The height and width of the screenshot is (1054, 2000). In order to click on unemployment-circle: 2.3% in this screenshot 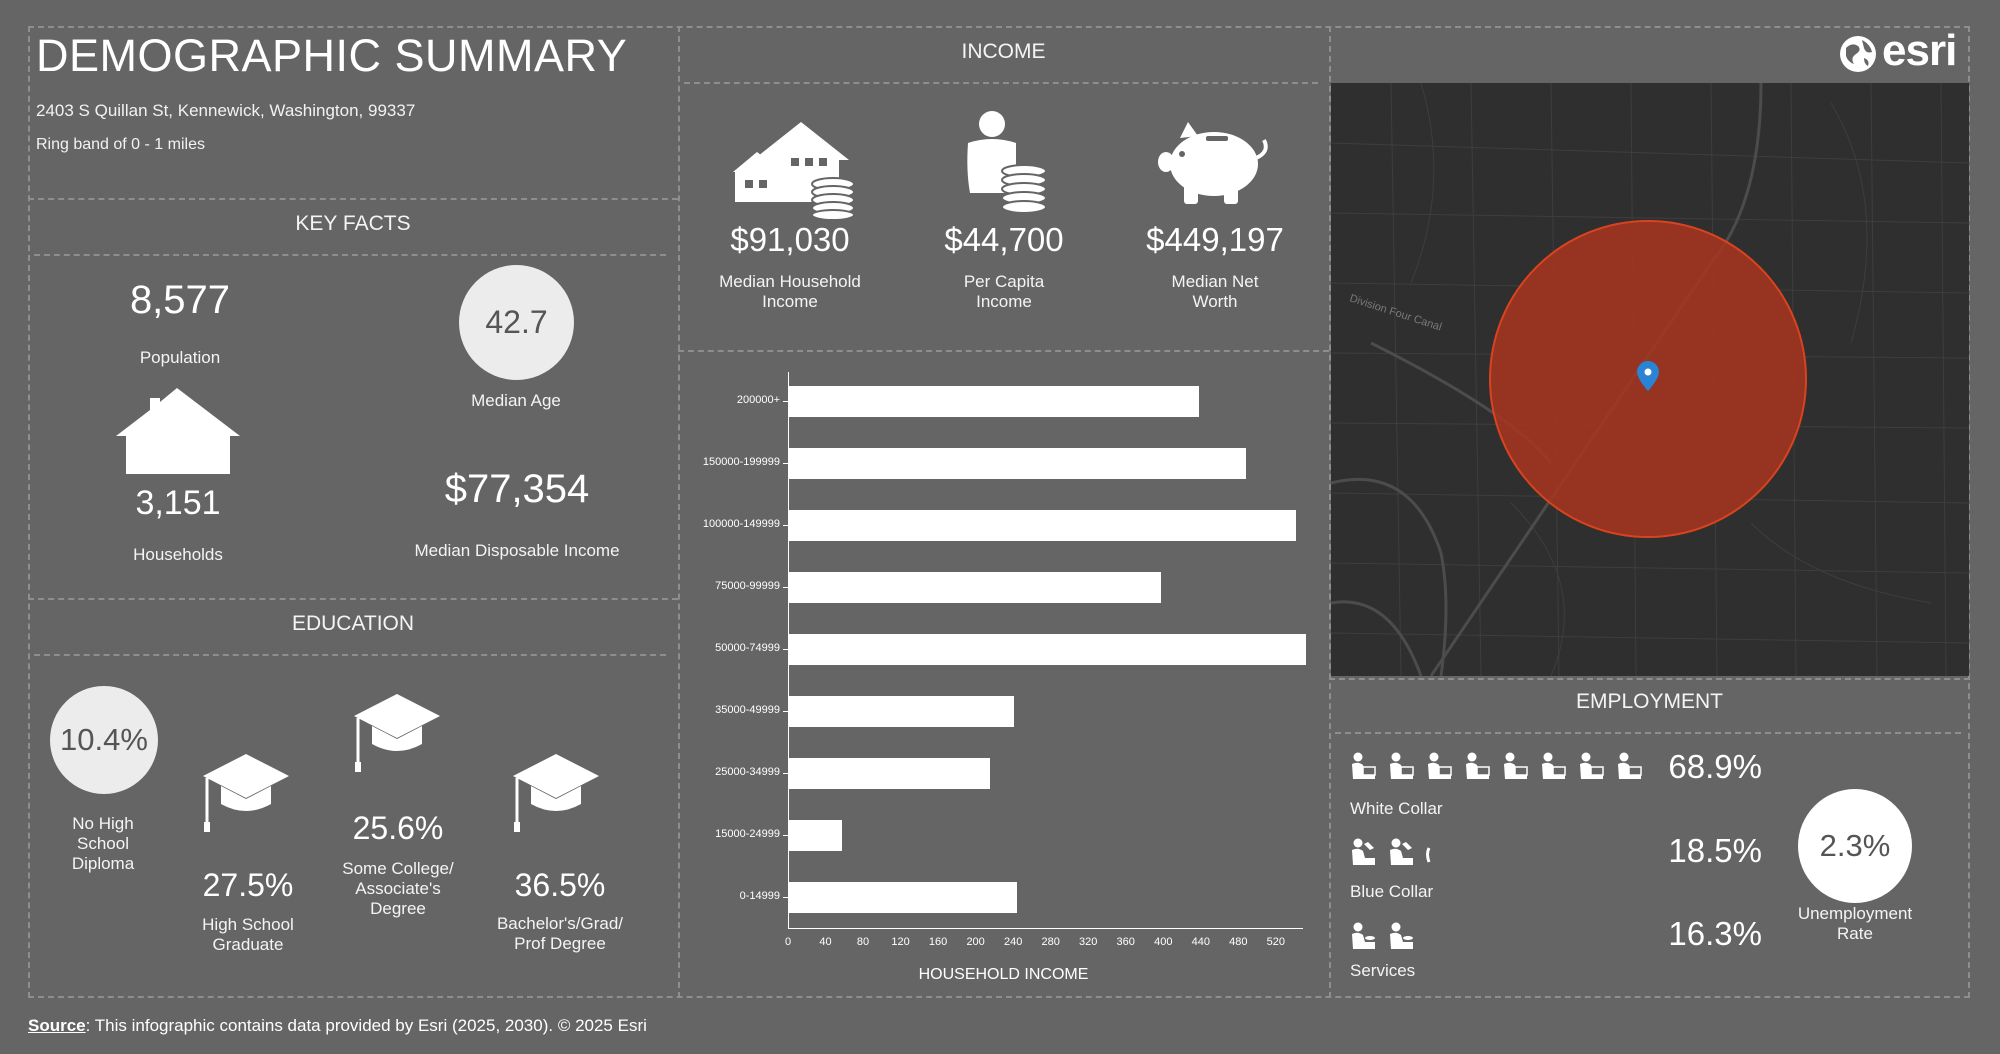, I will do `click(1855, 846)`.